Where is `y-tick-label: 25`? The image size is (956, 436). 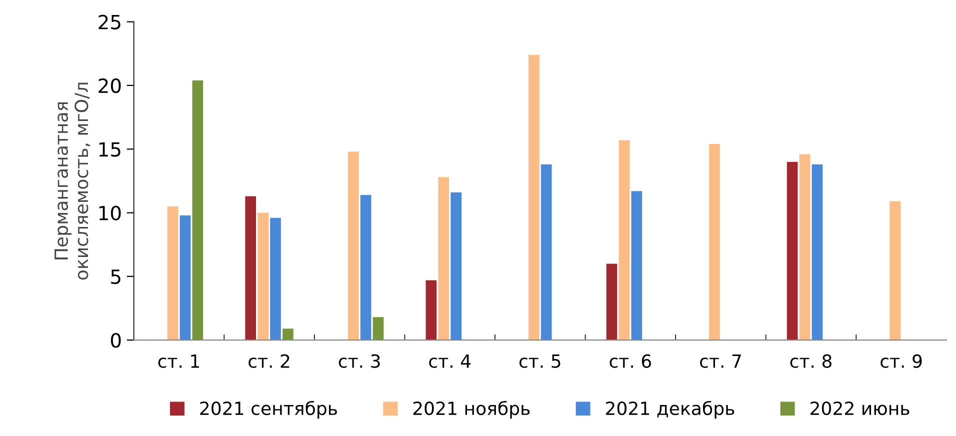 y-tick-label: 25 is located at coordinates (109, 22).